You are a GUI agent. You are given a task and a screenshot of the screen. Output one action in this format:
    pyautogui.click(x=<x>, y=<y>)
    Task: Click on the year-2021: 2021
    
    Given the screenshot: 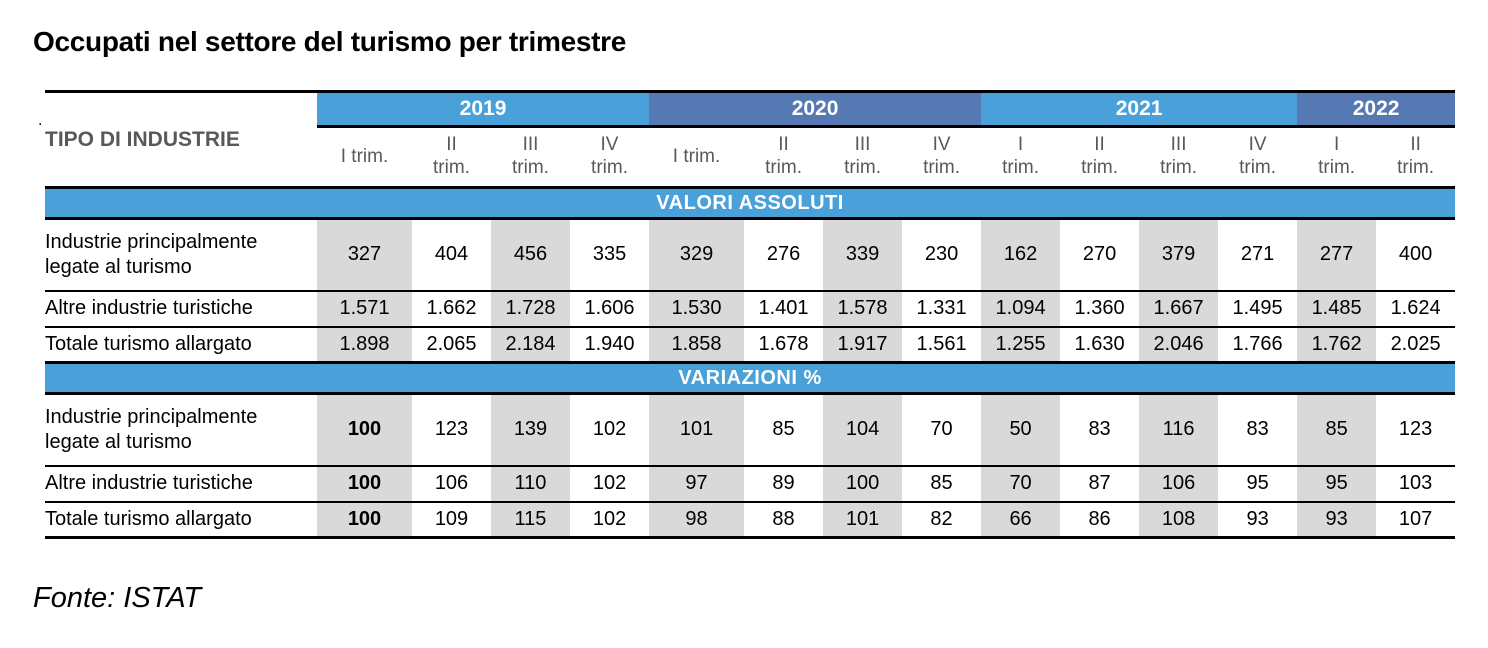 What is the action you would take?
    pyautogui.click(x=1139, y=109)
    